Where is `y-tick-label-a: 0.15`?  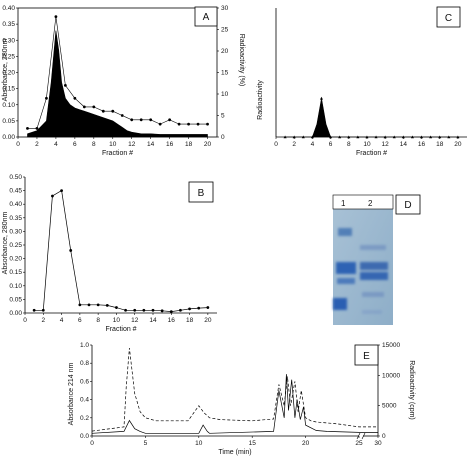 y-tick-label-a: 0.15 is located at coordinates (8, 89).